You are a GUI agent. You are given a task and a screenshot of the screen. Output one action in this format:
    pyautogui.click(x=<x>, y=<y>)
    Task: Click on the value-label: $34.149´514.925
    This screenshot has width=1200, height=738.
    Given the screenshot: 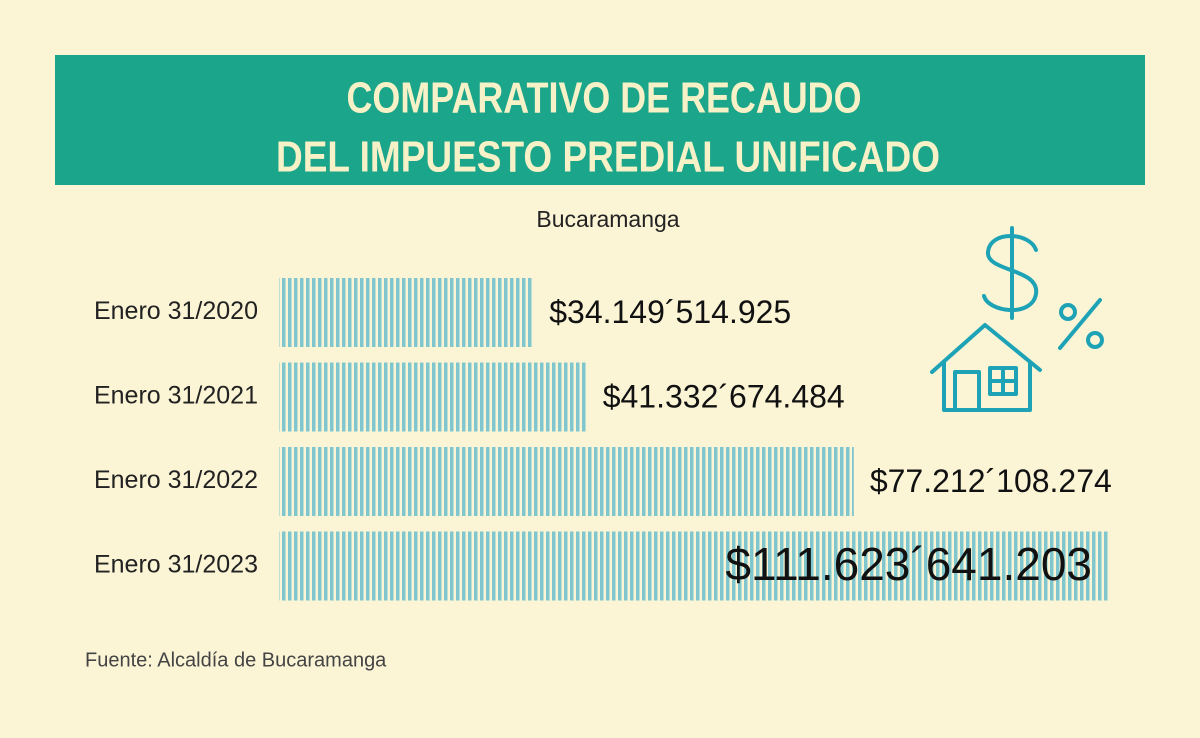 What is the action you would take?
    pyautogui.click(x=670, y=312)
    